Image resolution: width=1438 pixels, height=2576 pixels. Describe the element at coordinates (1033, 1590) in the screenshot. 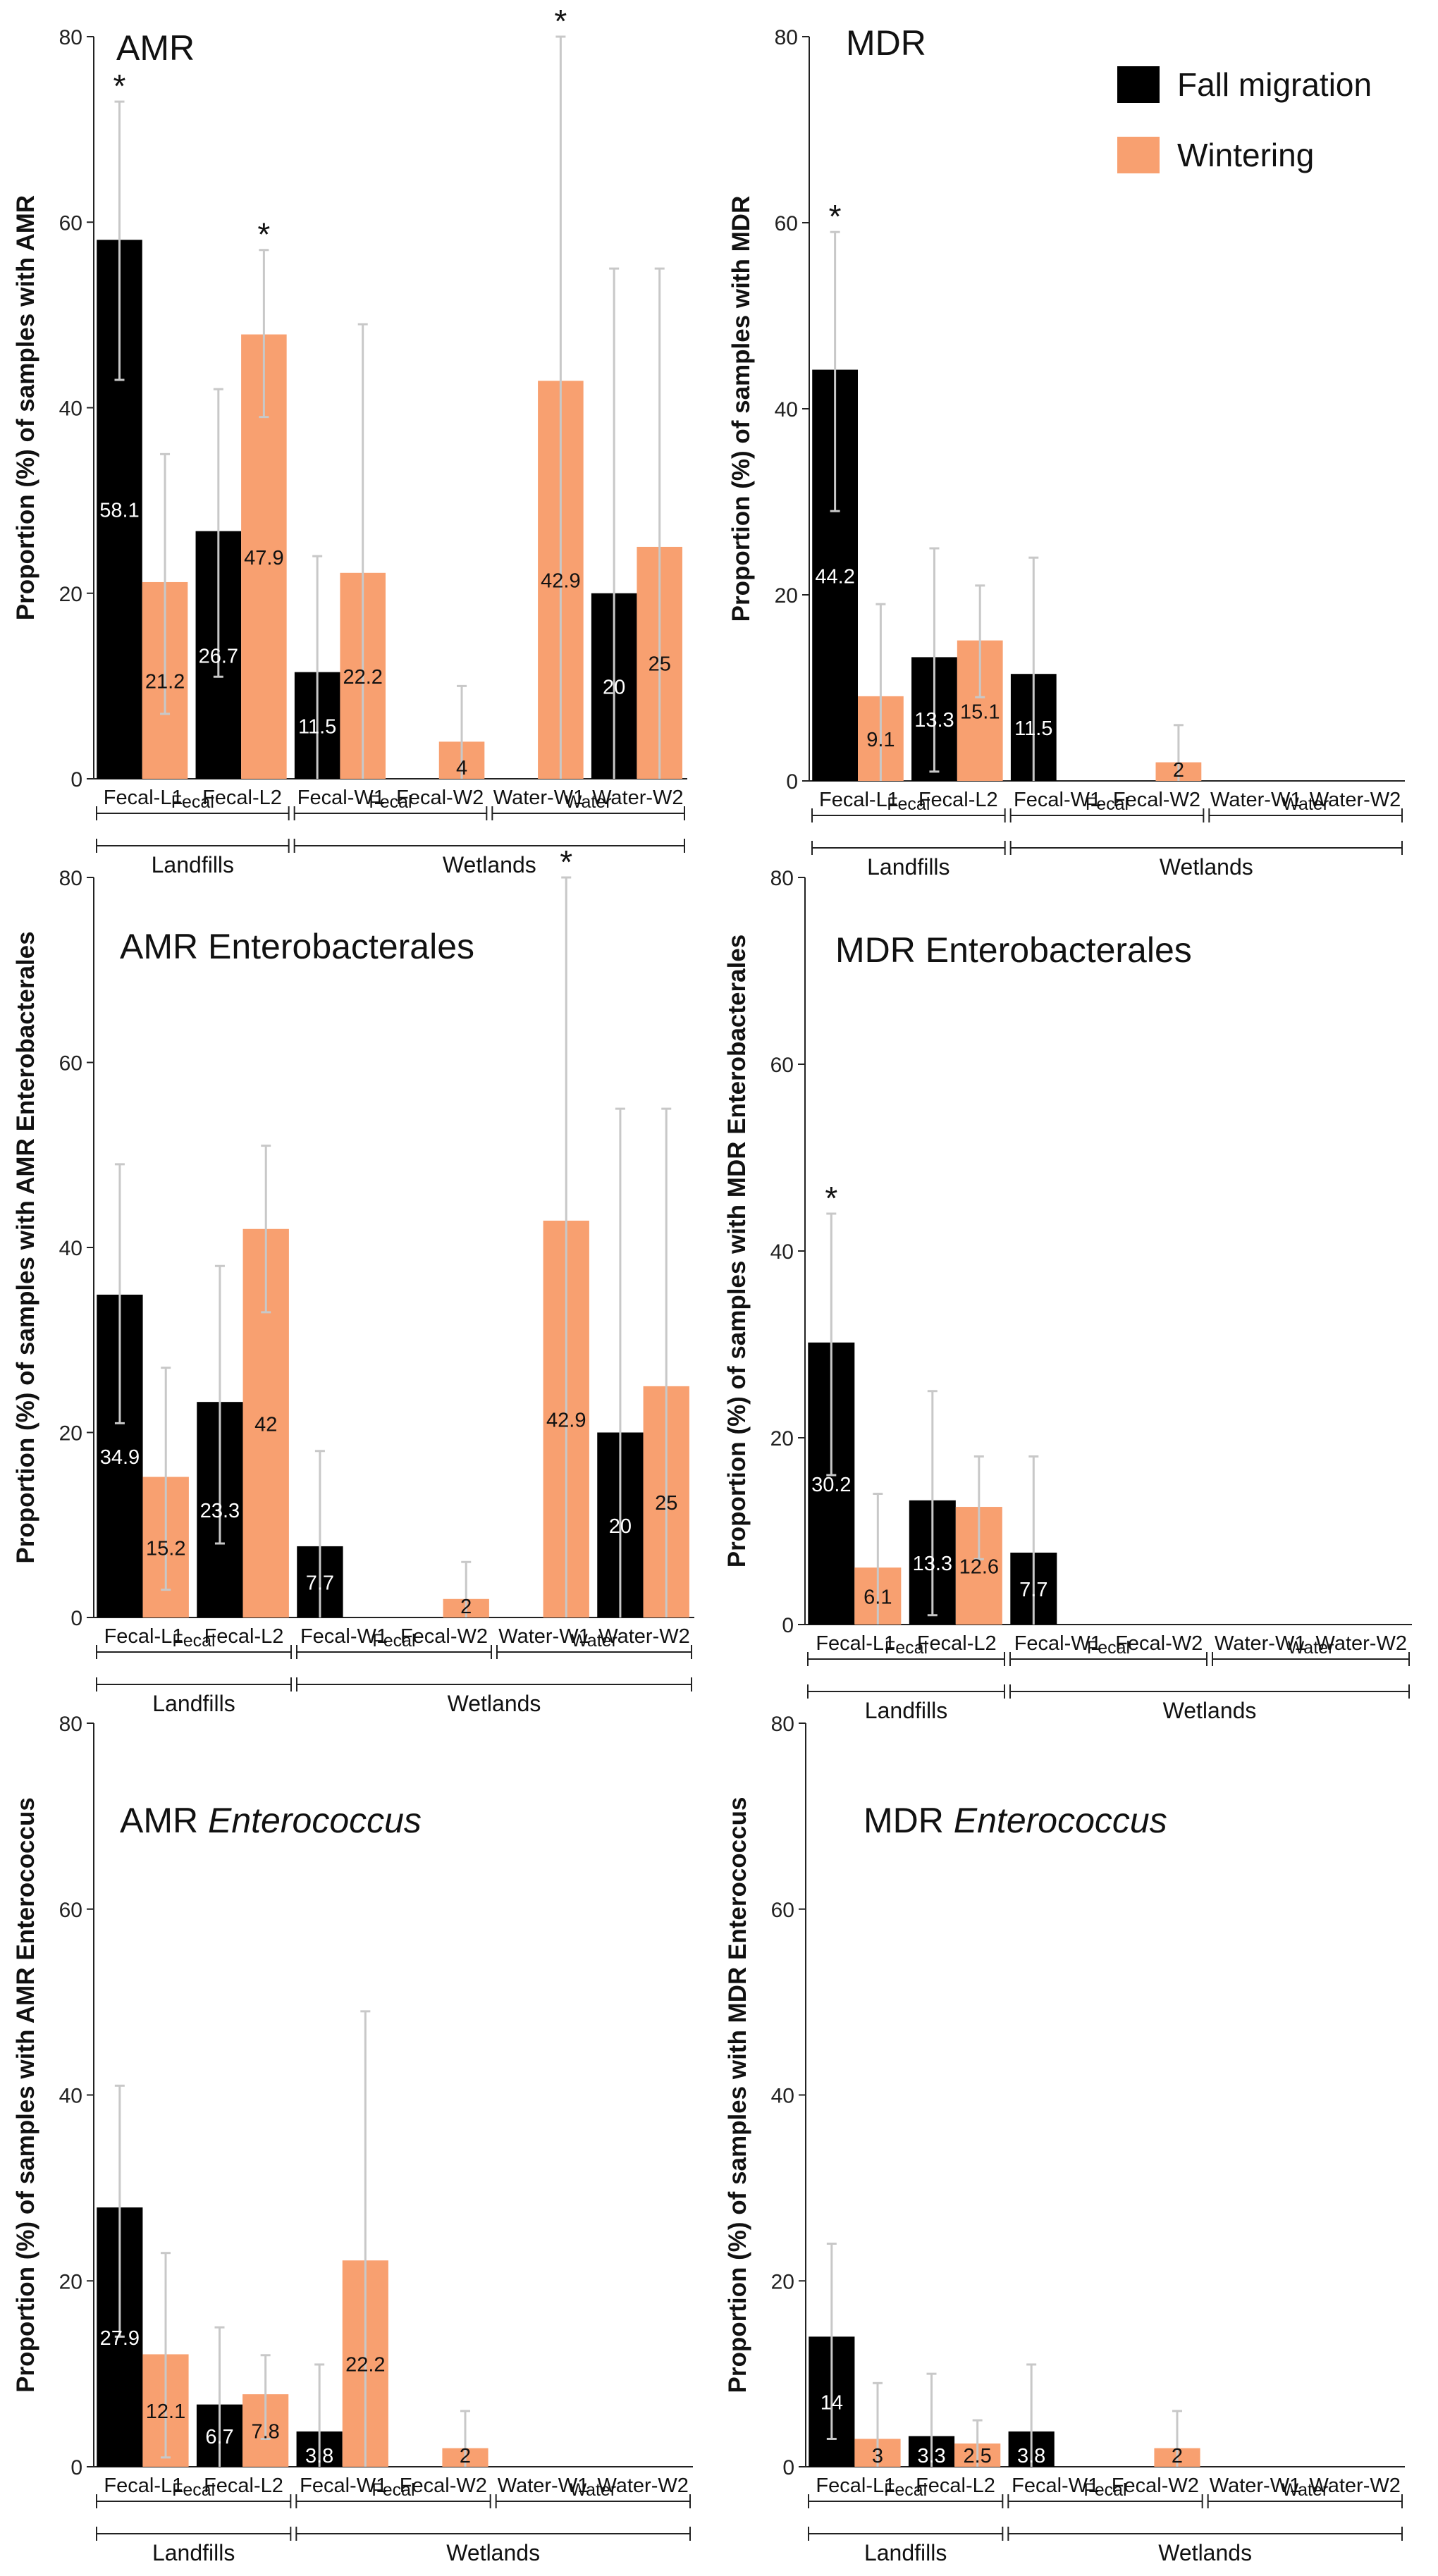

I see `data-label: 7.7` at that location.